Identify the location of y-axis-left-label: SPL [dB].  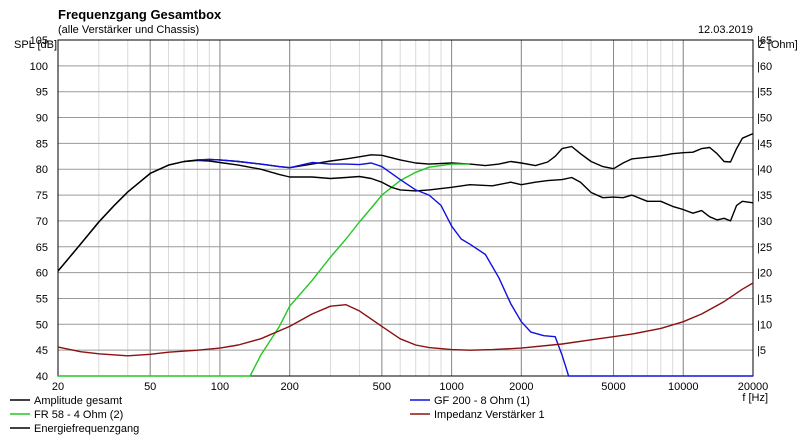
(35, 45).